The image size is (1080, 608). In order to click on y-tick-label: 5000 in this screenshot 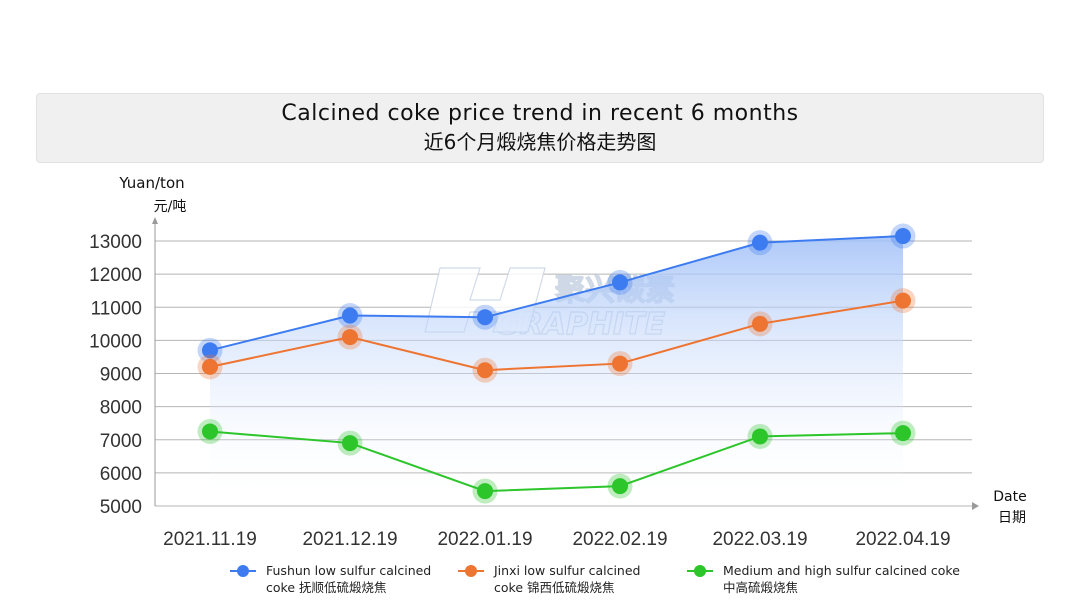, I will do `click(121, 507)`.